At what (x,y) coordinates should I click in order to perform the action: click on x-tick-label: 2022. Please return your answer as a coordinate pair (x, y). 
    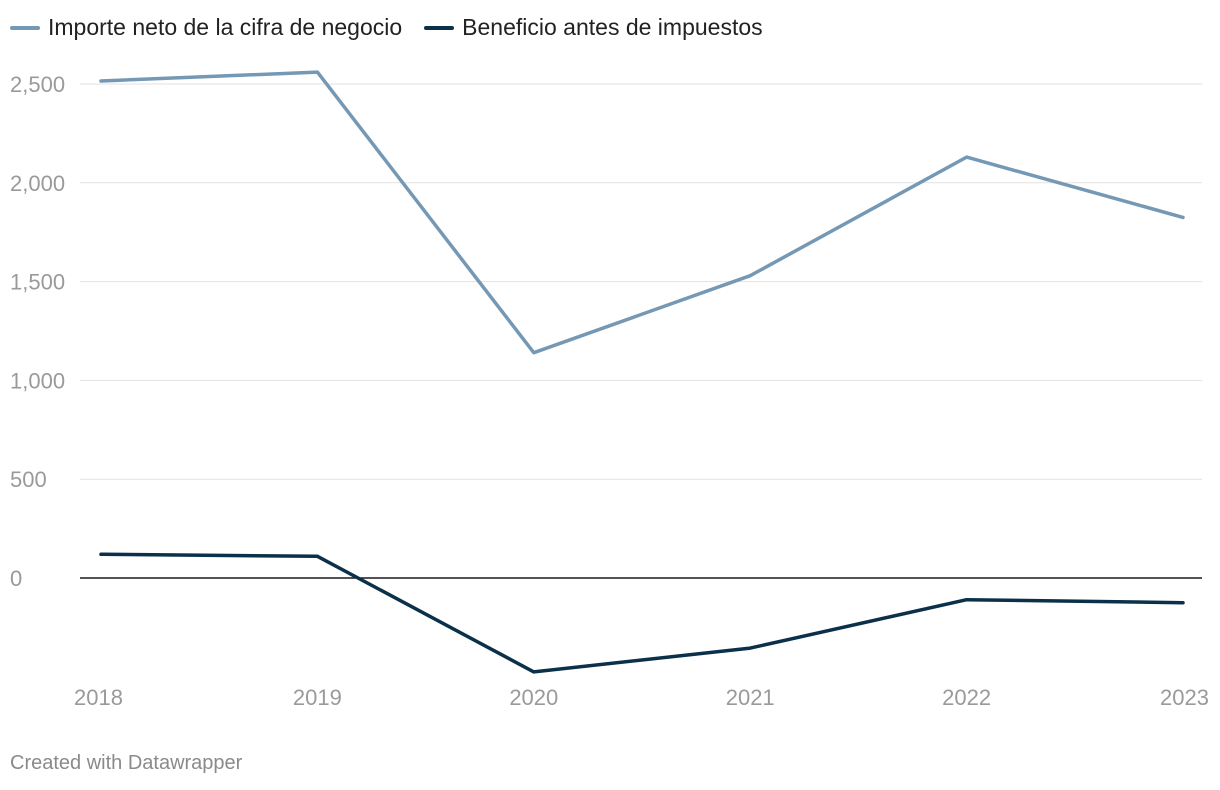
    Looking at the image, I should click on (966, 697).